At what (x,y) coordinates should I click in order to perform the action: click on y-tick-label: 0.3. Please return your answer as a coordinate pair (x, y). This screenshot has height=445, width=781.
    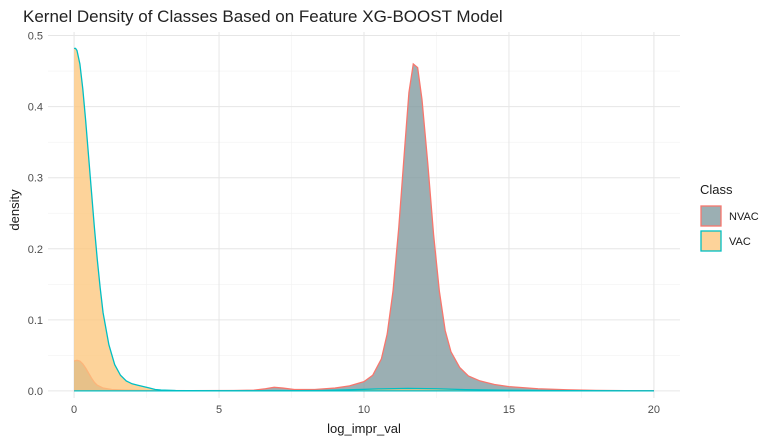
    Looking at the image, I should click on (35, 179).